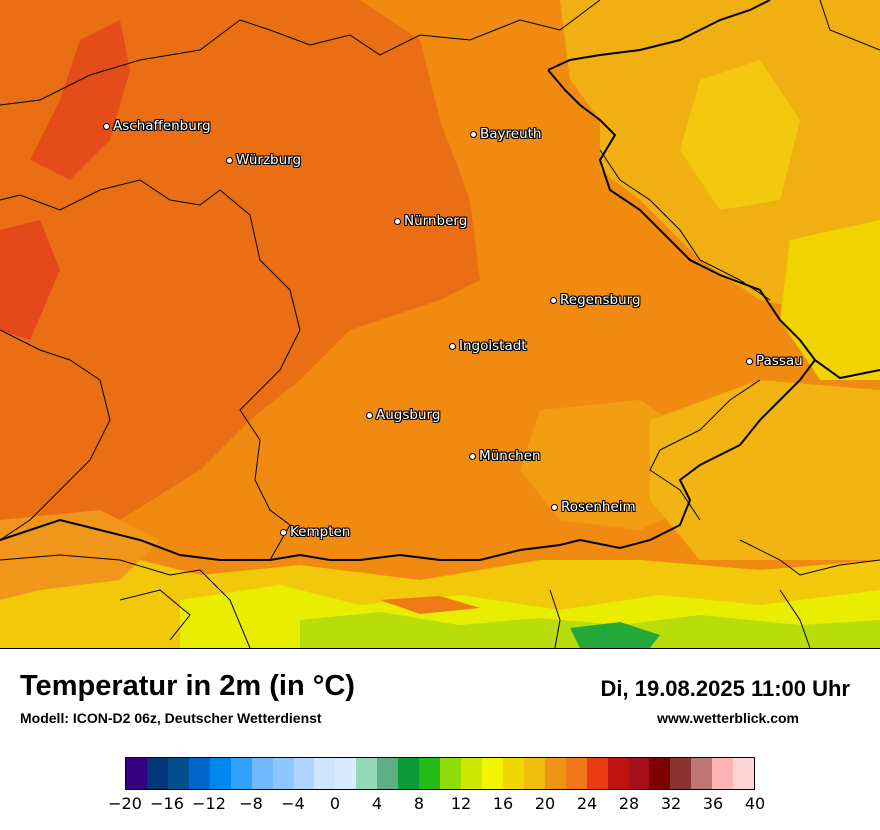 The width and height of the screenshot is (880, 830). I want to click on city-regensburg: Regensburg, so click(595, 300).